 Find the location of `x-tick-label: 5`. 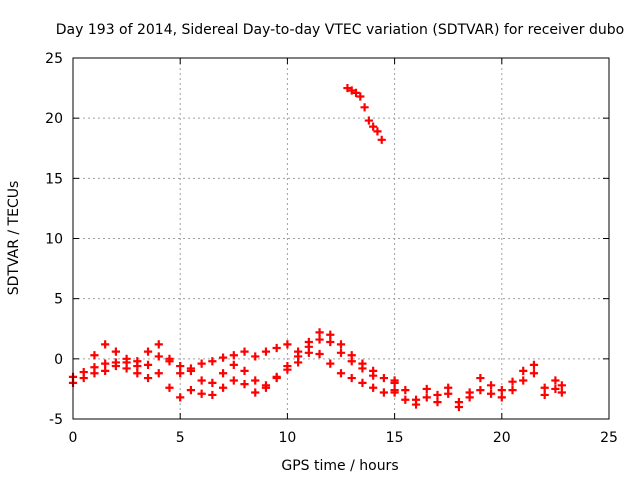

x-tick-label: 5 is located at coordinates (180, 438).